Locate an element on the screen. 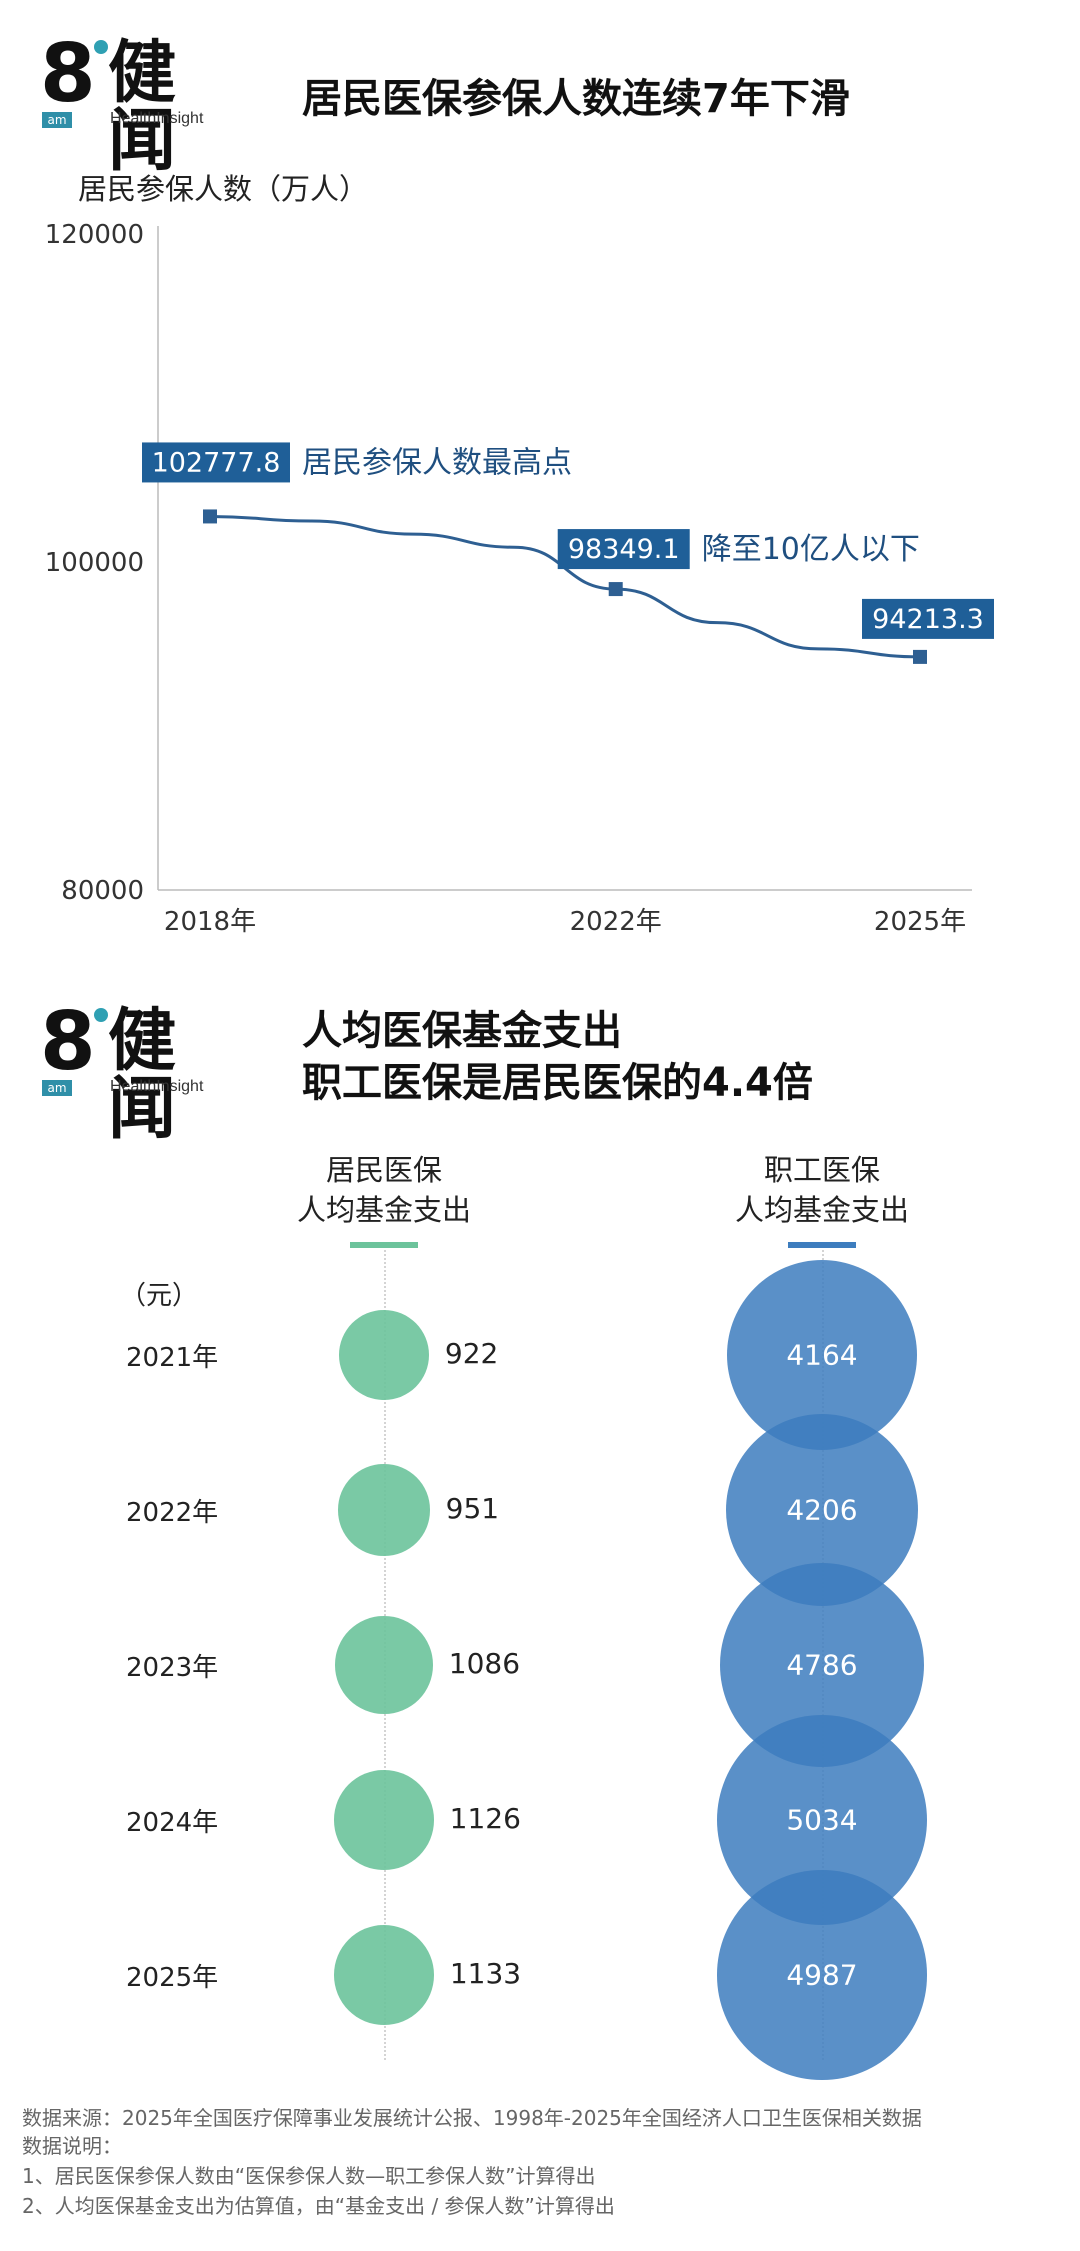 The width and height of the screenshot is (1080, 2251). brand-logo-2: 8 健闻 am HealthInsight is located at coordinates (136, 1069).